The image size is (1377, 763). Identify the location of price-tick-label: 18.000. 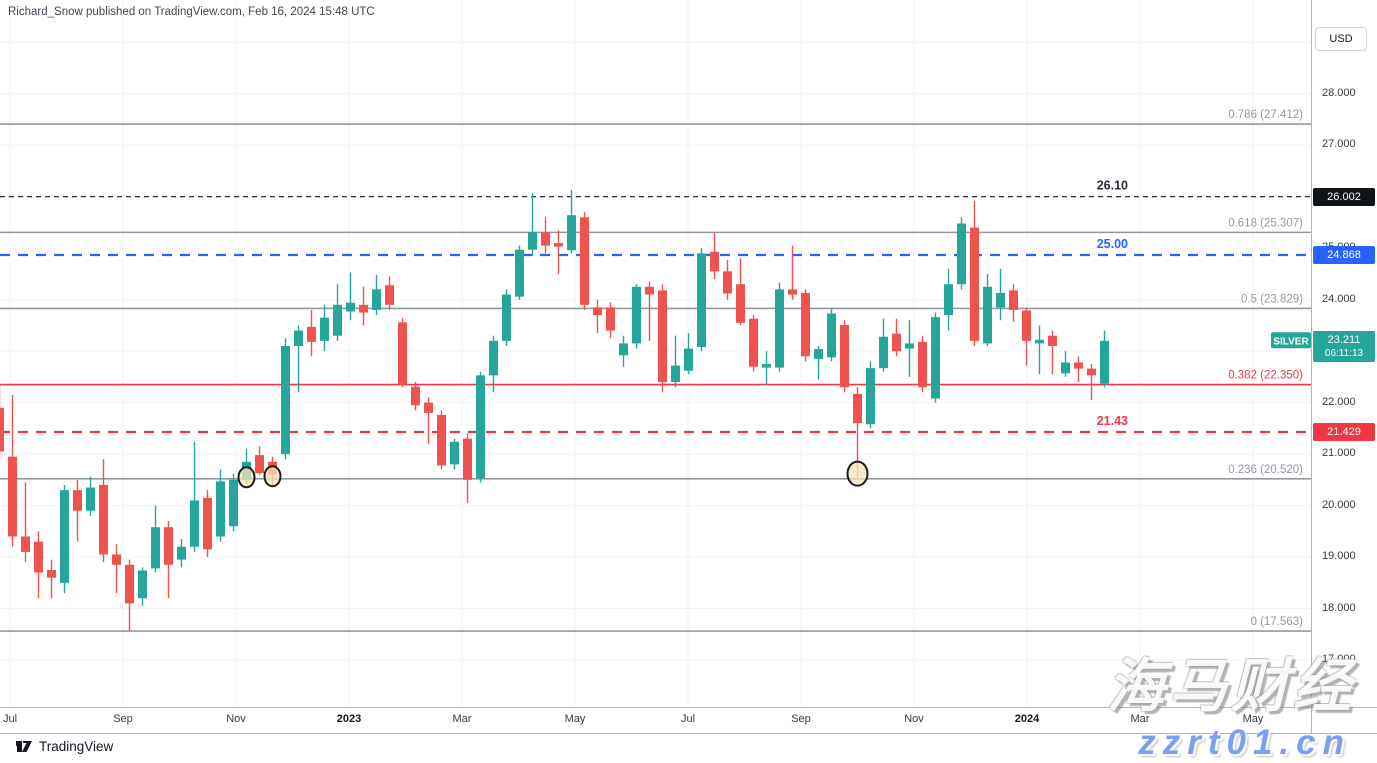
(1339, 607).